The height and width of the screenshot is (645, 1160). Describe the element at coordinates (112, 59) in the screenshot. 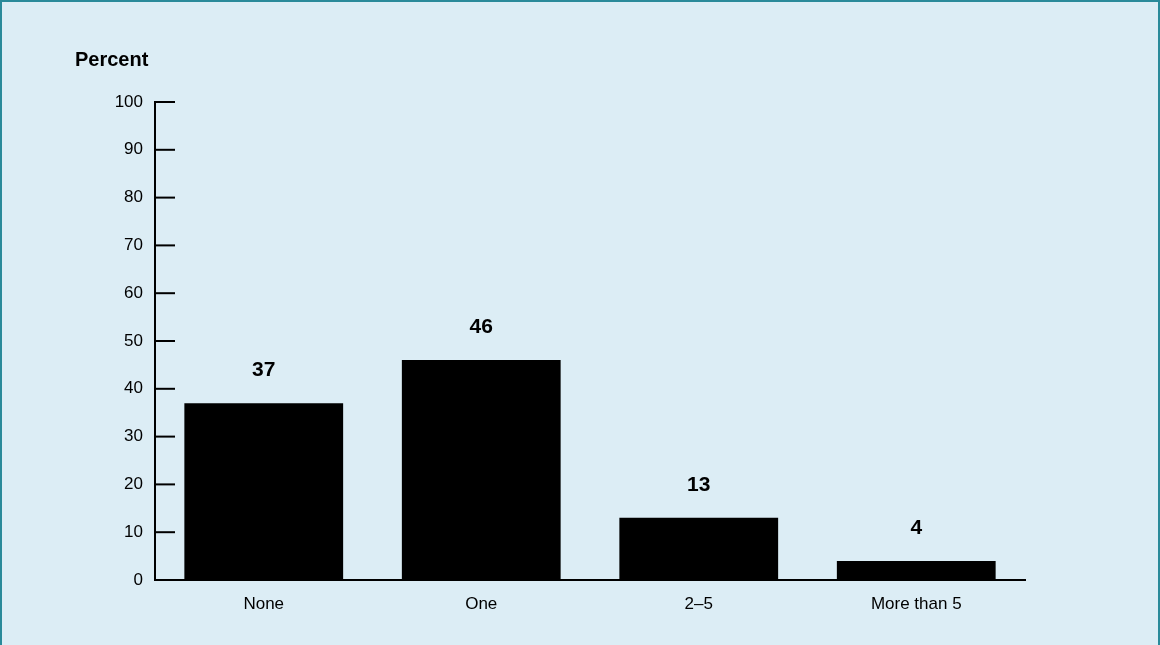

I see `y-axis-title: Percent` at that location.